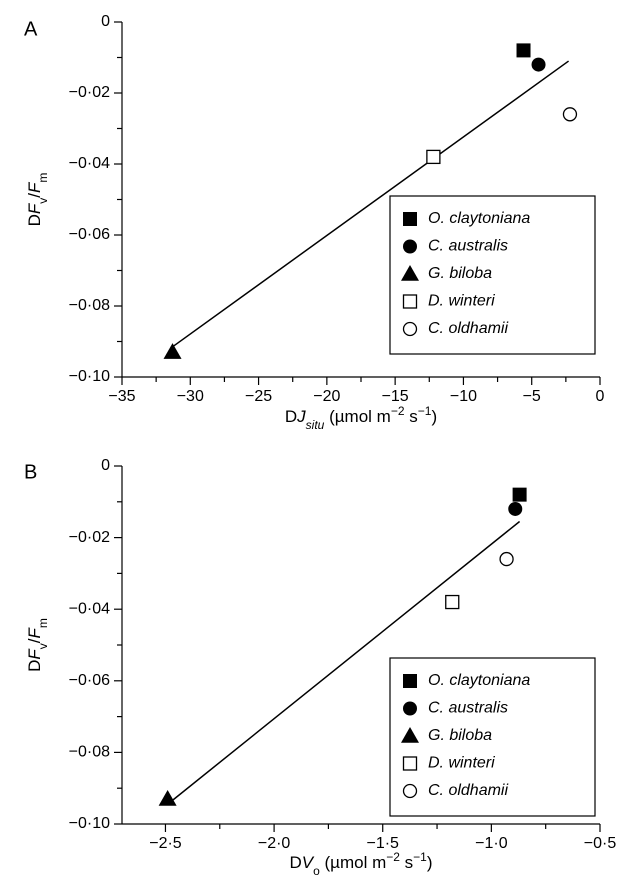 The image size is (629, 889). I want to click on x-tick-label: −5, so click(532, 396).